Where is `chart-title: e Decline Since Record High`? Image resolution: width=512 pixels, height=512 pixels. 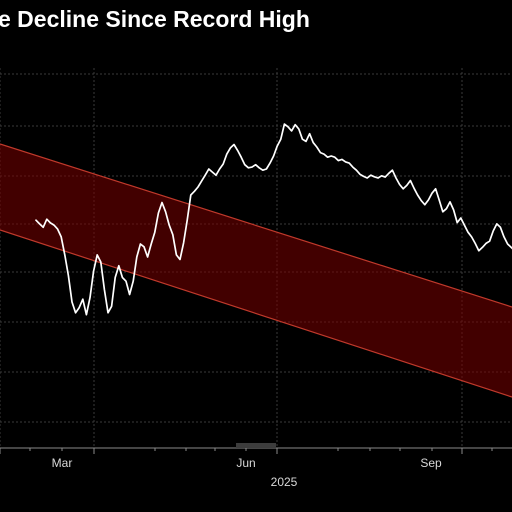
chart-title: e Decline Since Record High is located at coordinates (155, 19).